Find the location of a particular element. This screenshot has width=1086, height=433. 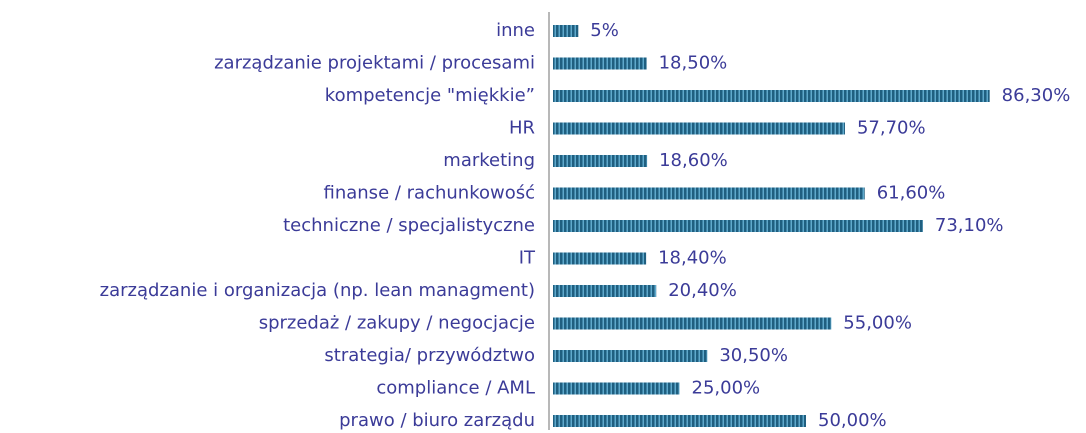

category-label: IT is located at coordinates (527, 258).